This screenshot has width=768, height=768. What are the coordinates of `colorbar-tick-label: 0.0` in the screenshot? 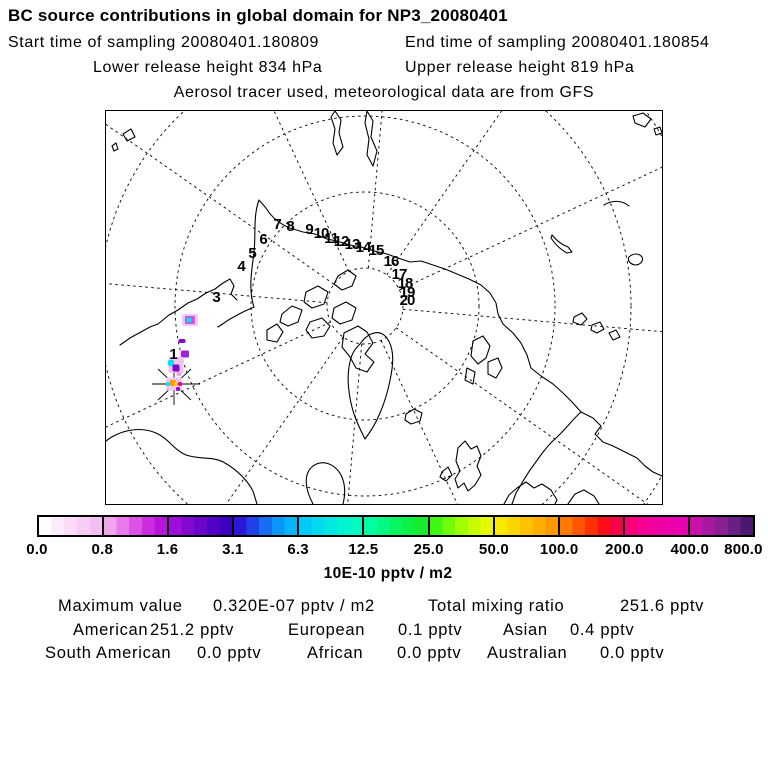 It's located at (37, 549).